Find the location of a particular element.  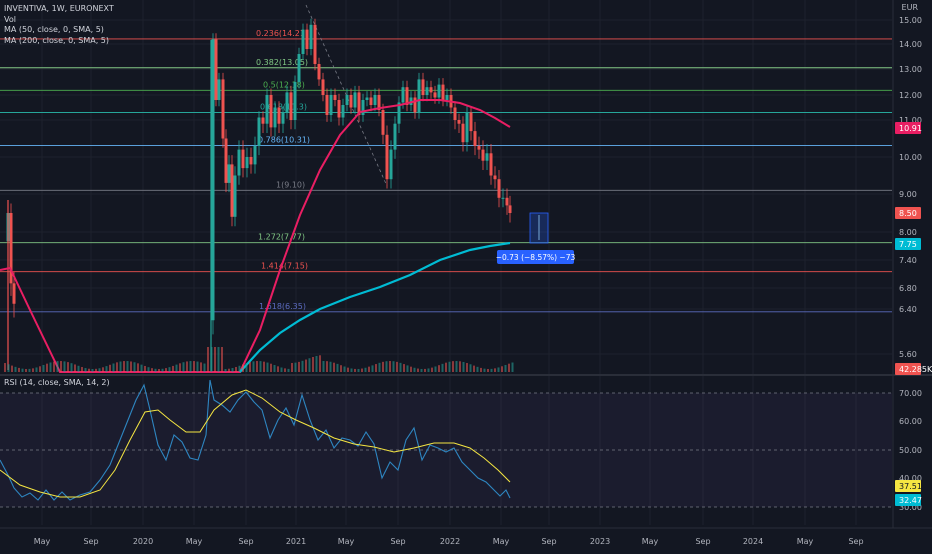

rsi-badge-1: 32.47 is located at coordinates (910, 500).